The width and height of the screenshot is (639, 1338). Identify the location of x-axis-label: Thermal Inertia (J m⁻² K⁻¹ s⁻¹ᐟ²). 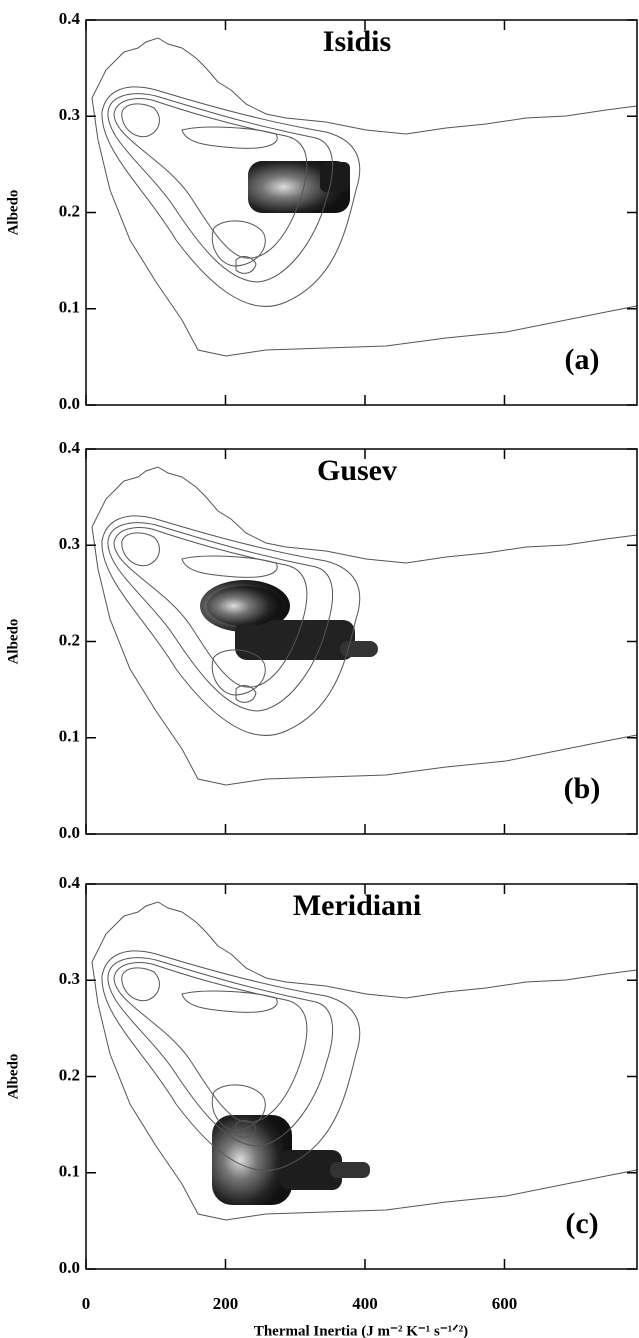
(361, 1330).